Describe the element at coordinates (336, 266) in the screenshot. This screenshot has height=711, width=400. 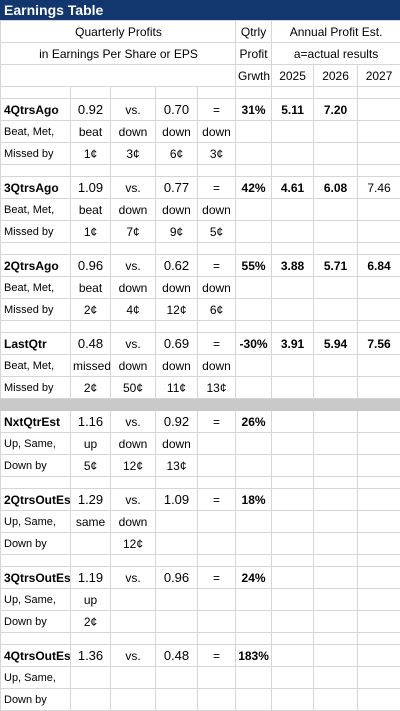
I see `annual-estimate-2026: 5.71` at that location.